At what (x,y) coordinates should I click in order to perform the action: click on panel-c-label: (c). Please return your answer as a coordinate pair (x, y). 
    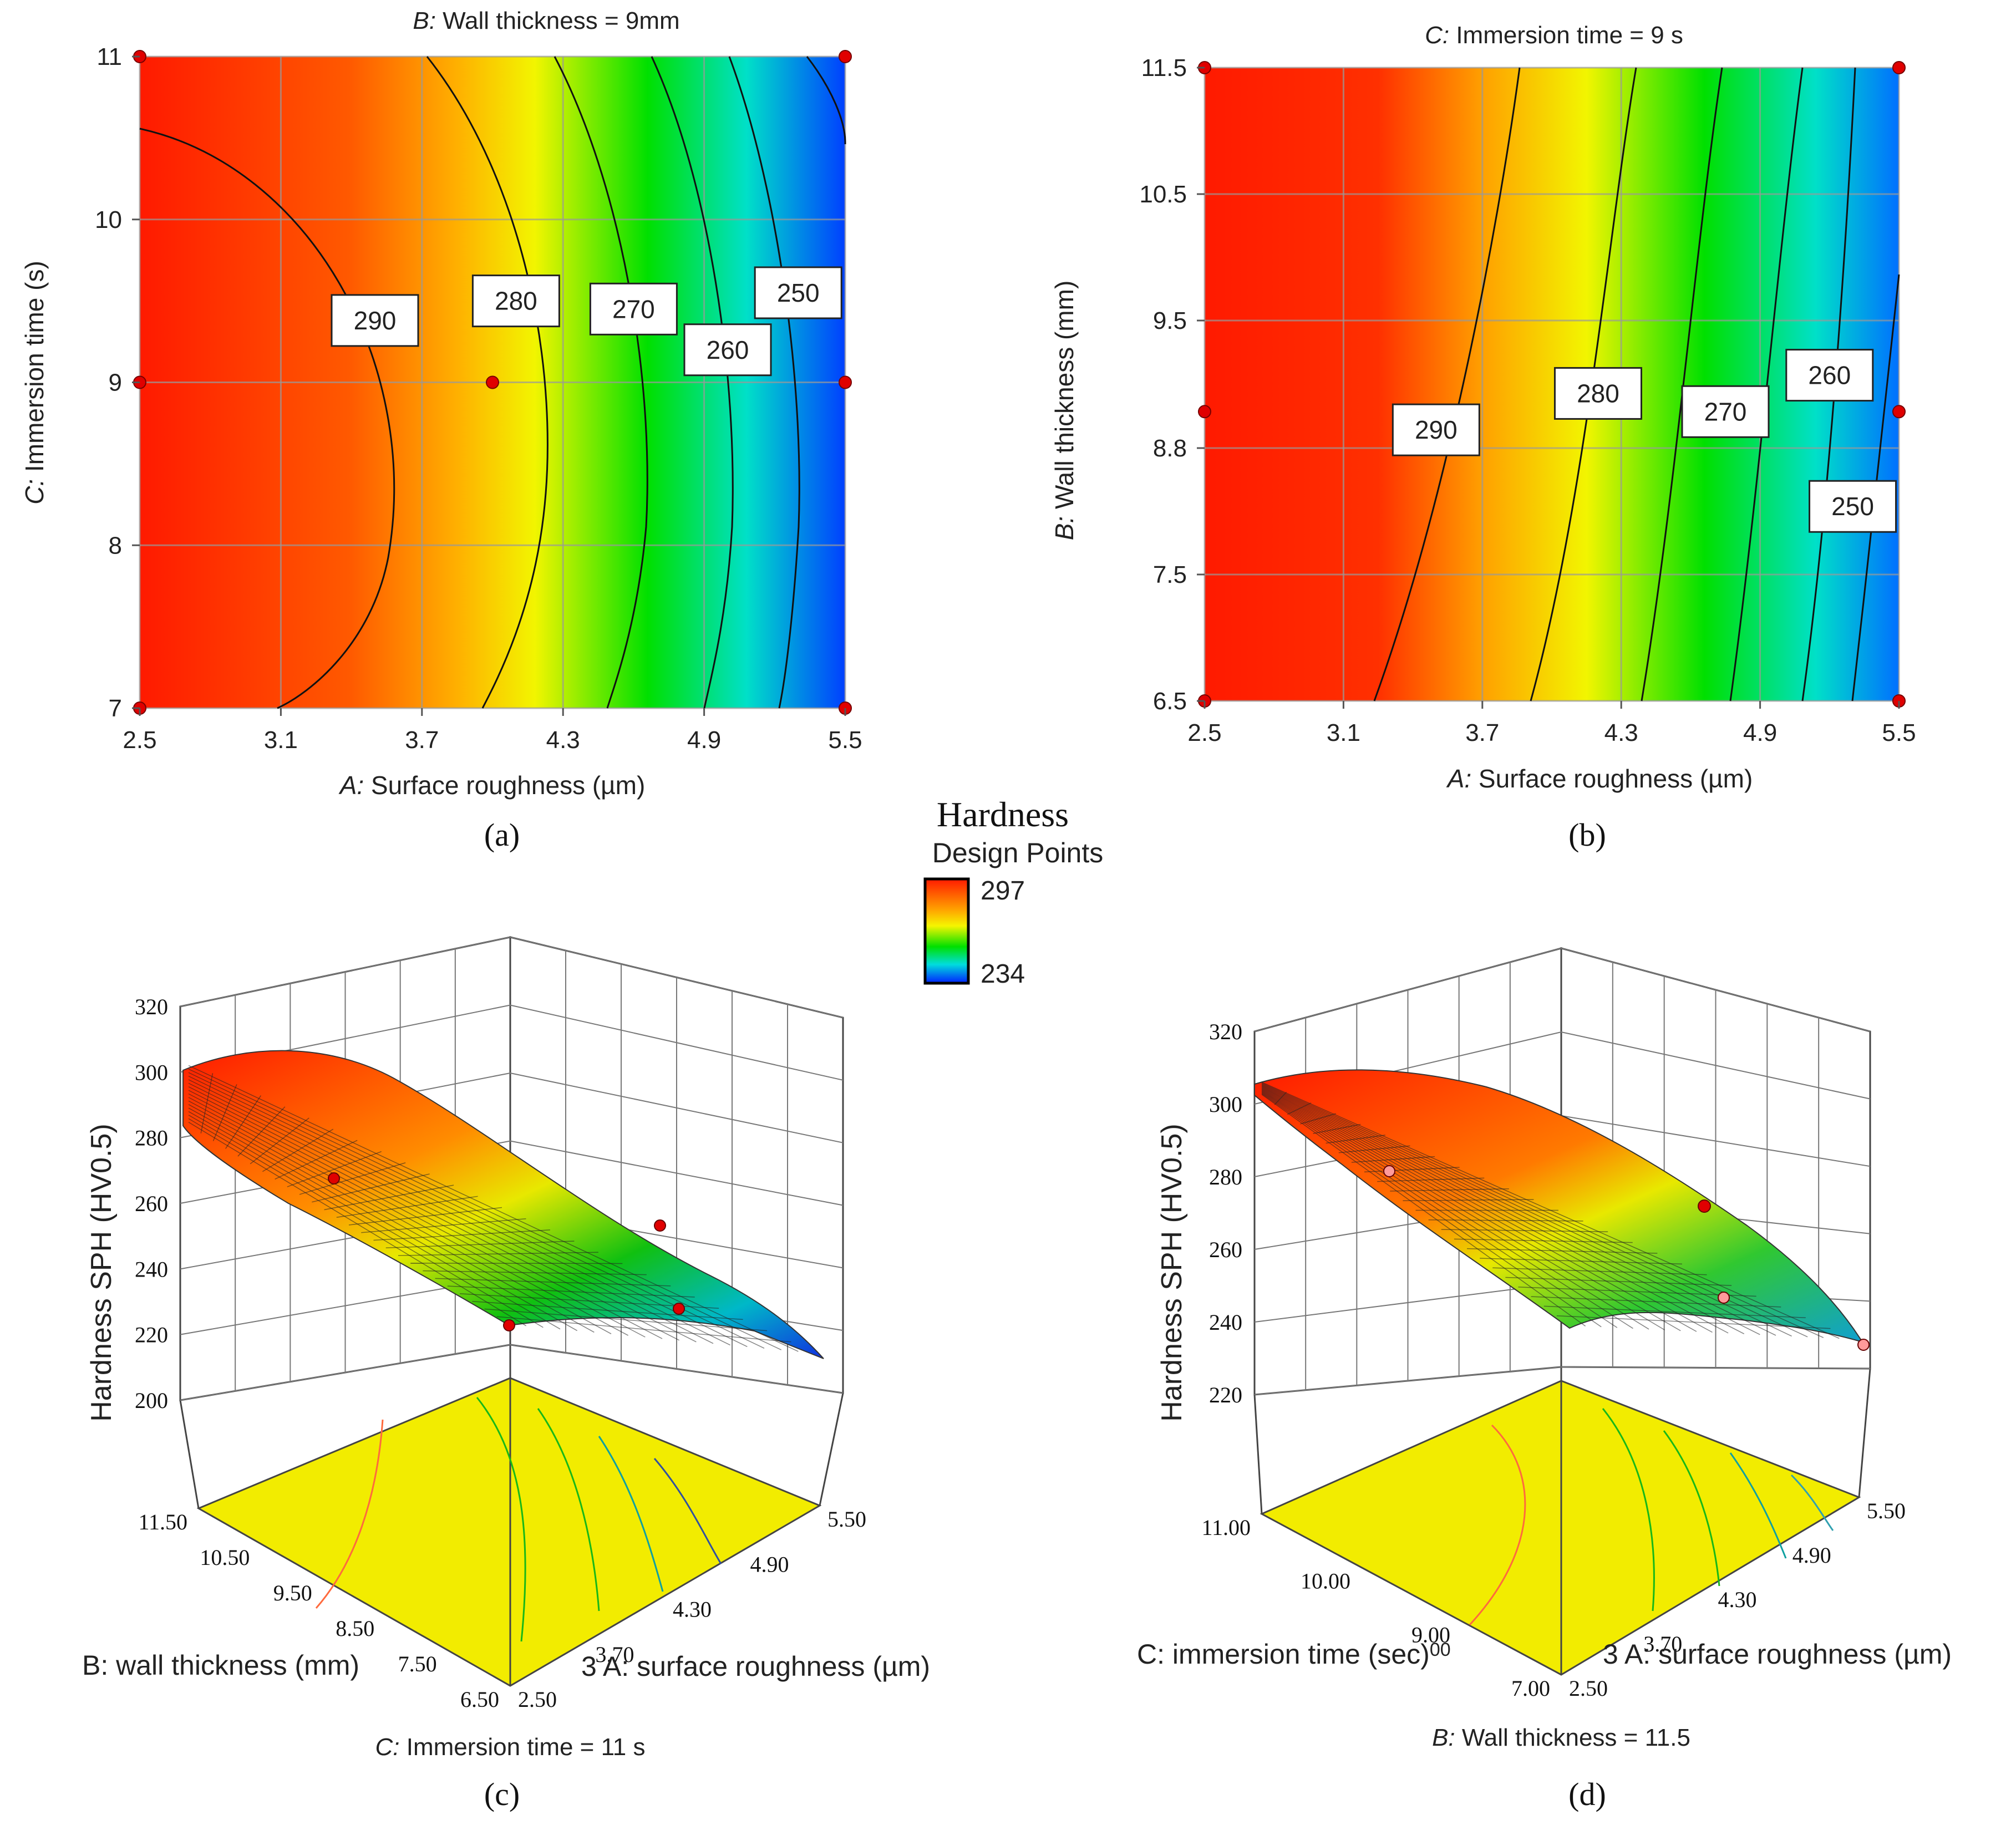
    Looking at the image, I should click on (502, 1794).